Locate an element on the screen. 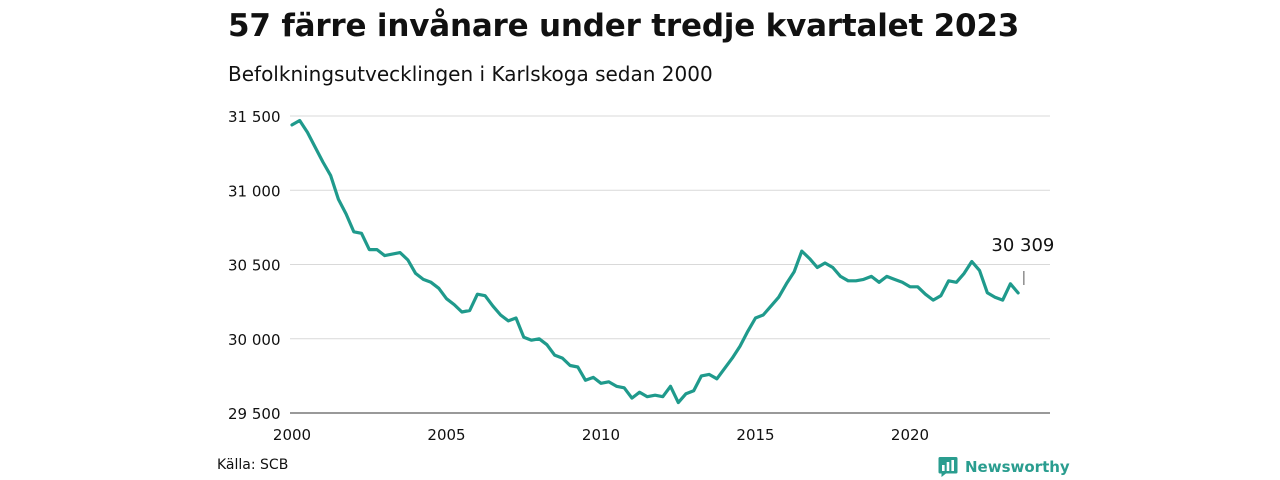  y-tick-label: 31 000 is located at coordinates (254, 191).